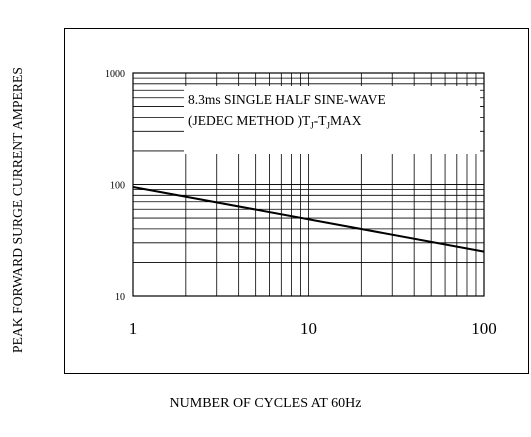 The width and height of the screenshot is (531, 437). I want to click on annotation-line-1: 8.3ms SINGLE HALF SINE-WAVE, so click(287, 100).